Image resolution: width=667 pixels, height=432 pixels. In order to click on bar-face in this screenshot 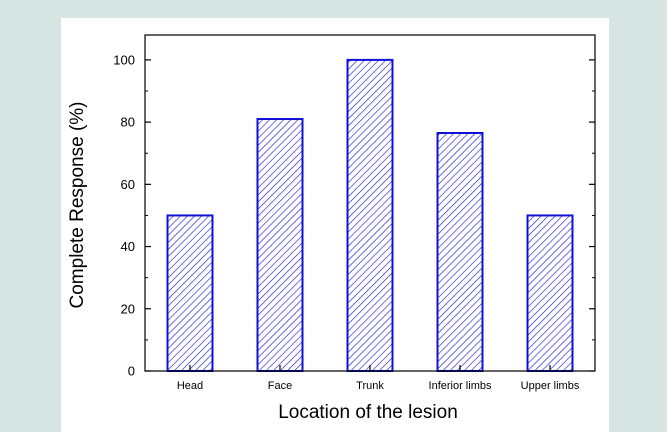, I will do `click(280, 245)`.